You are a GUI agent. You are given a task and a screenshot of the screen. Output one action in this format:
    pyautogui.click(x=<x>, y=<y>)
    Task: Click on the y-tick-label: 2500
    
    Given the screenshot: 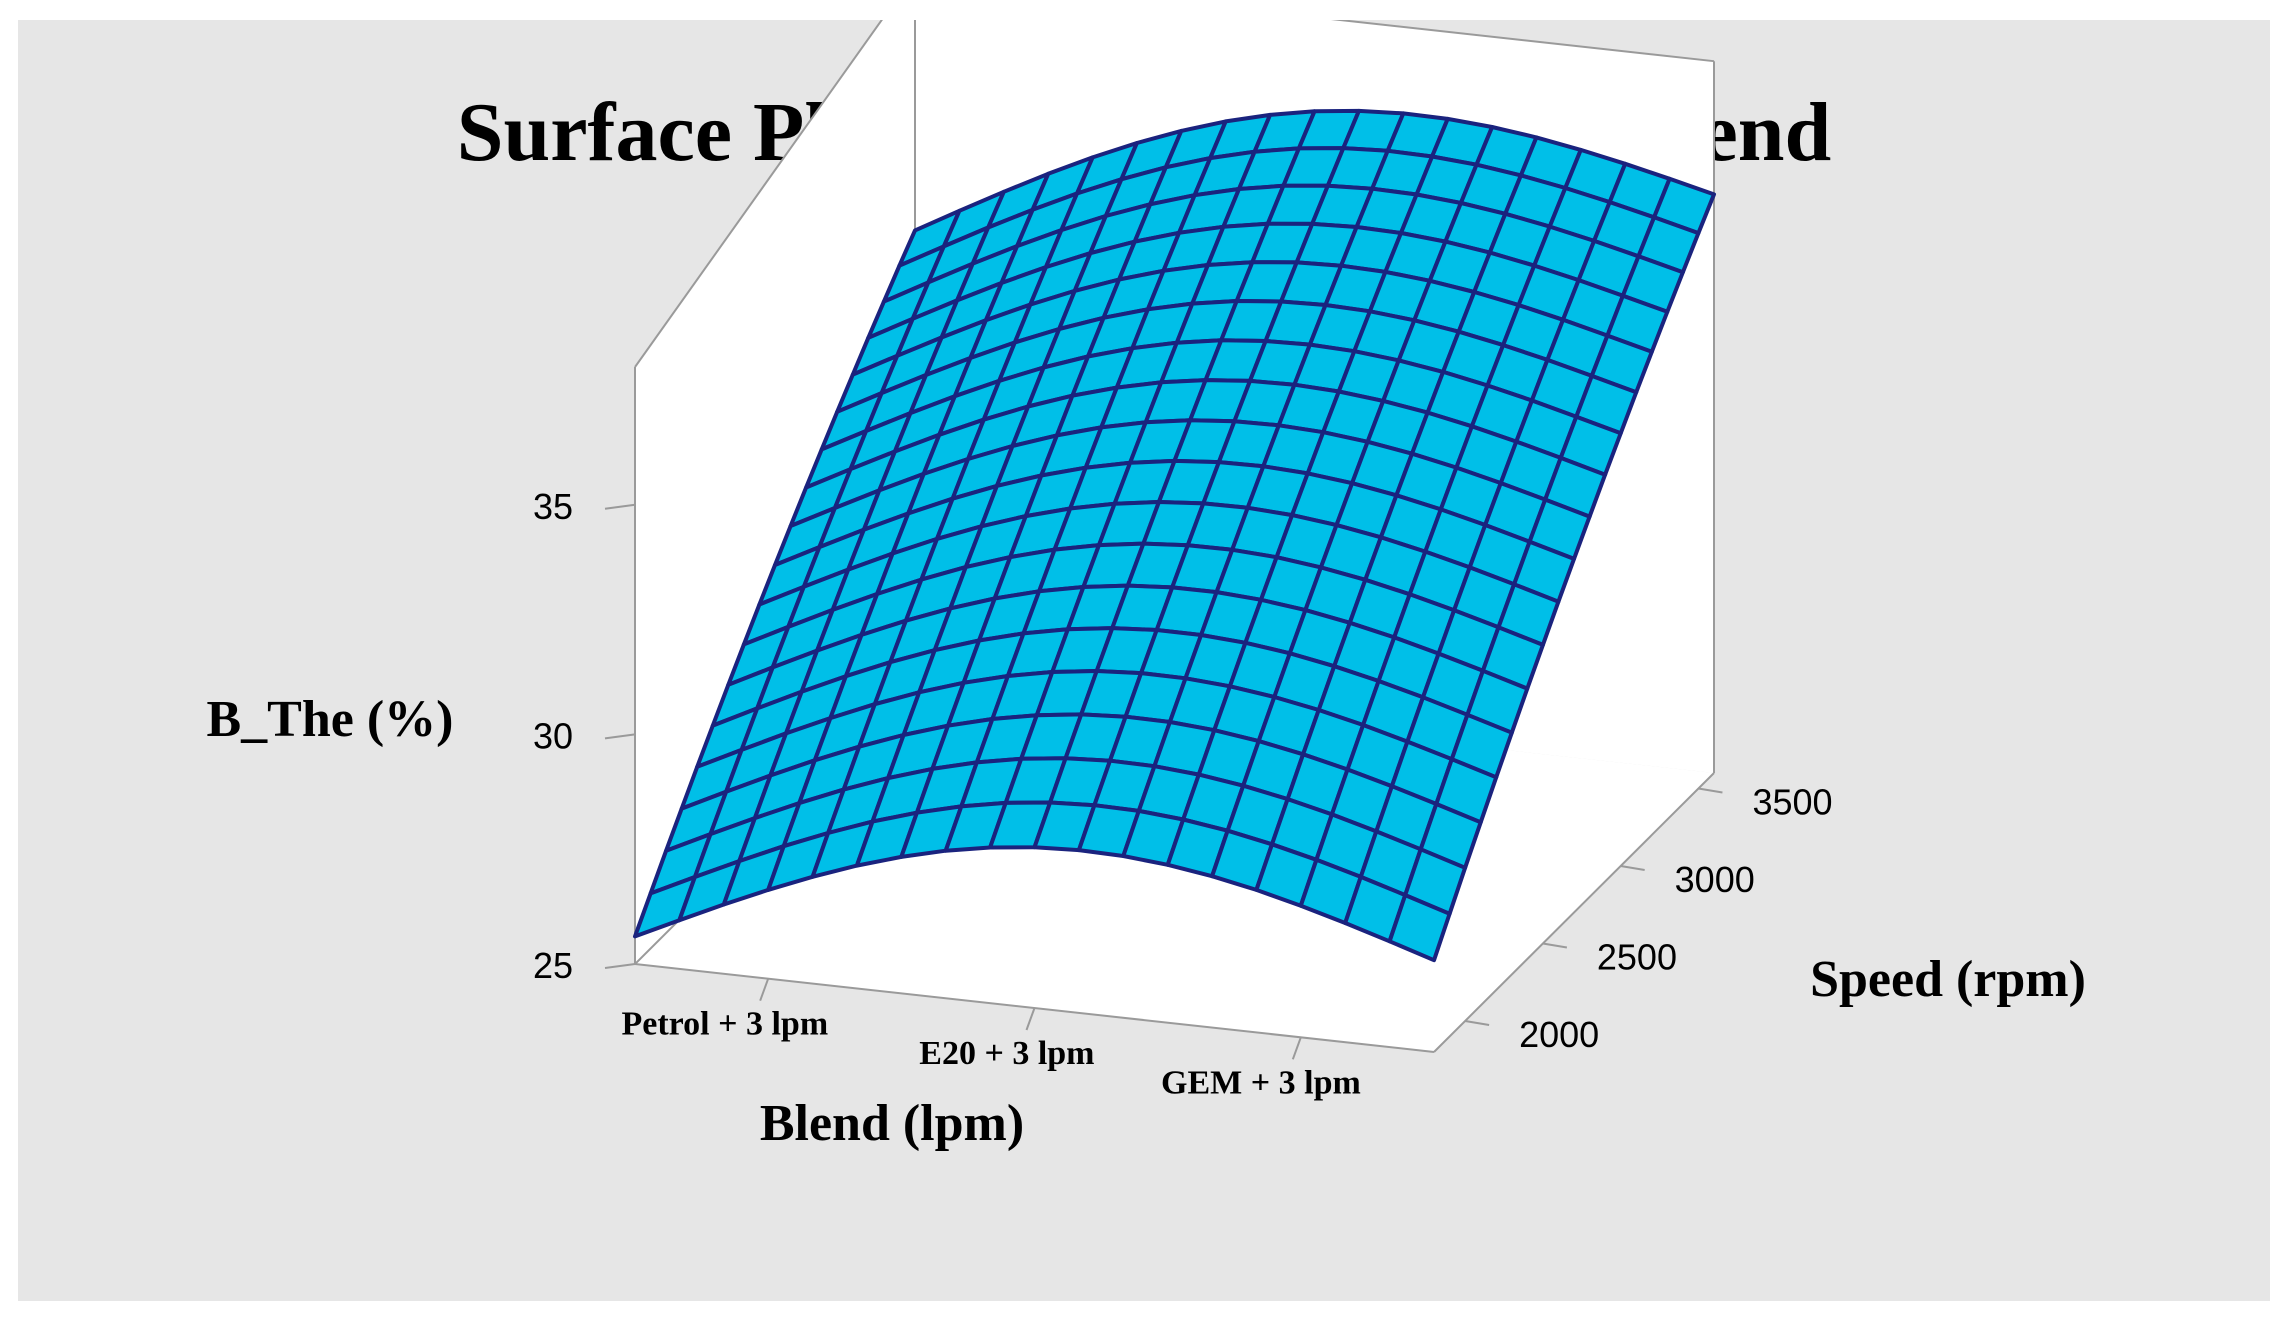 What is the action you would take?
    pyautogui.click(x=1637, y=957)
    